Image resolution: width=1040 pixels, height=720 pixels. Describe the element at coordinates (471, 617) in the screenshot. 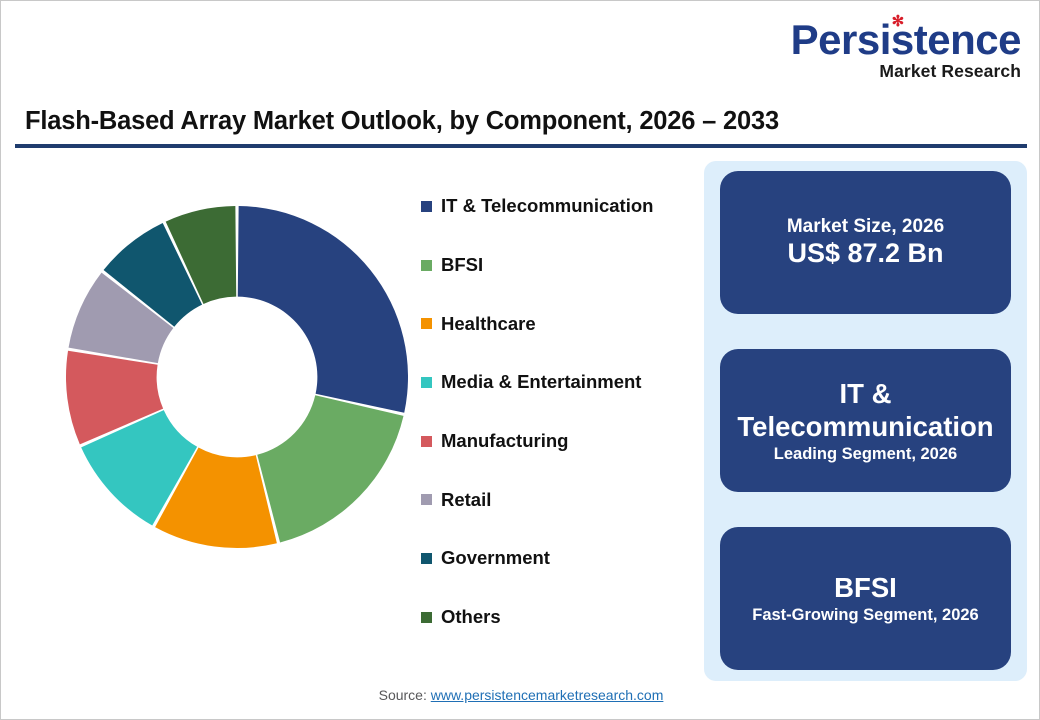

I see `legend-item-label: Others` at that location.